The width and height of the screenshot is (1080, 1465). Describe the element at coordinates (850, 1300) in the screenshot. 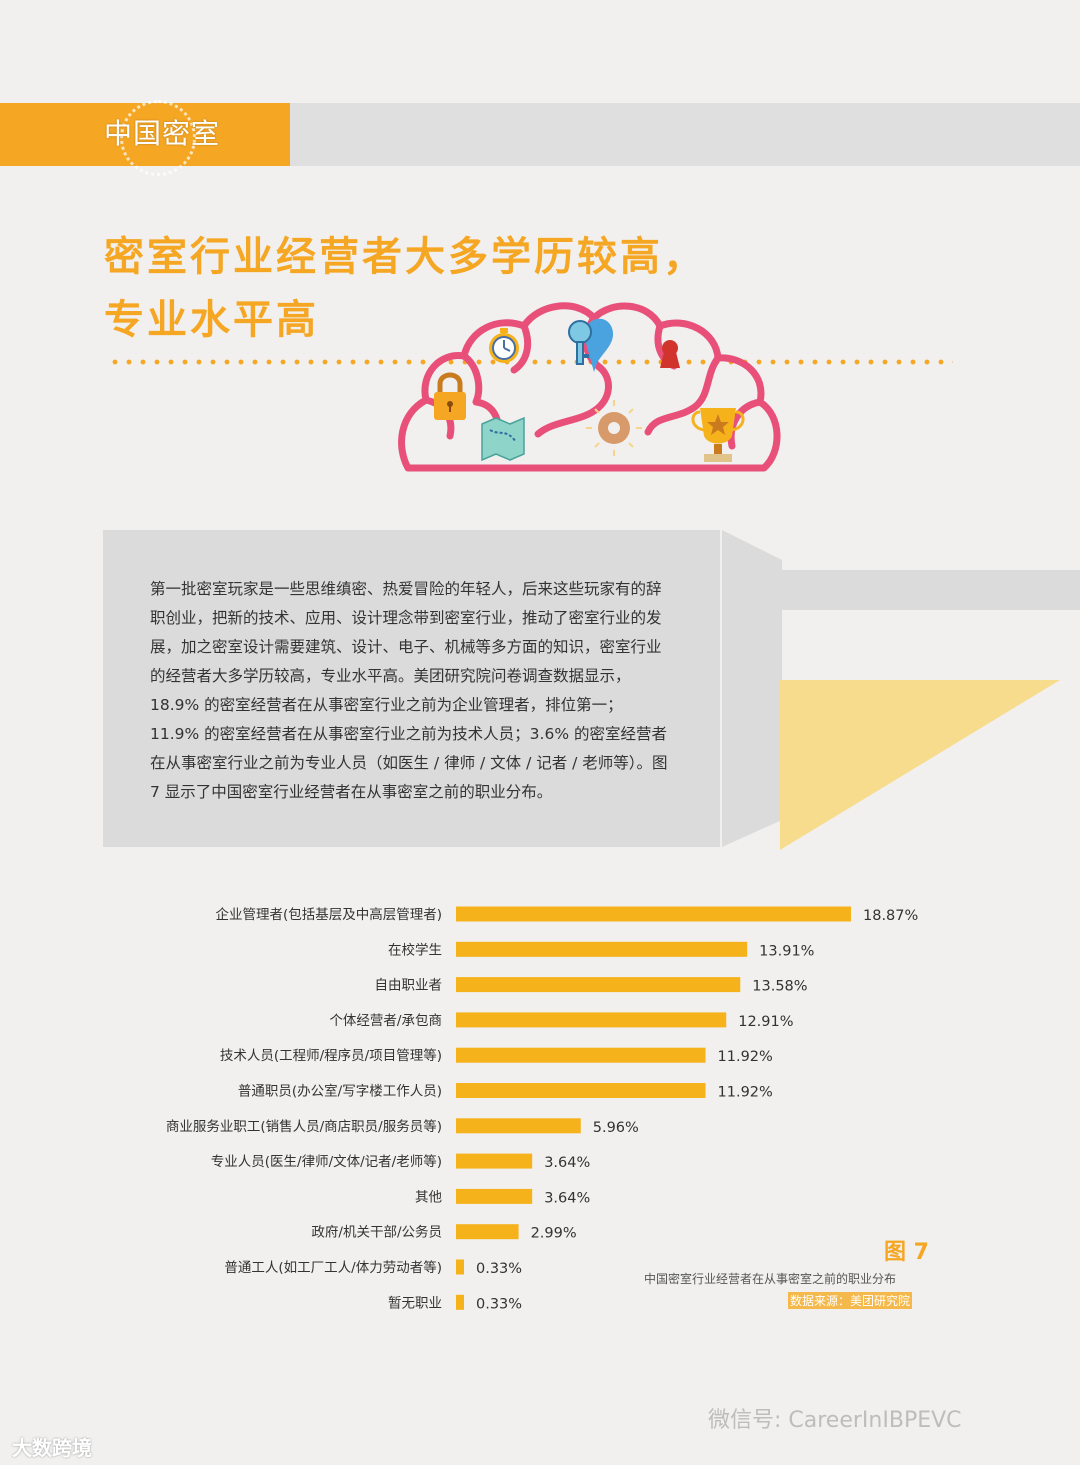

I see `figure-source: 数据来源：美团研究院` at that location.